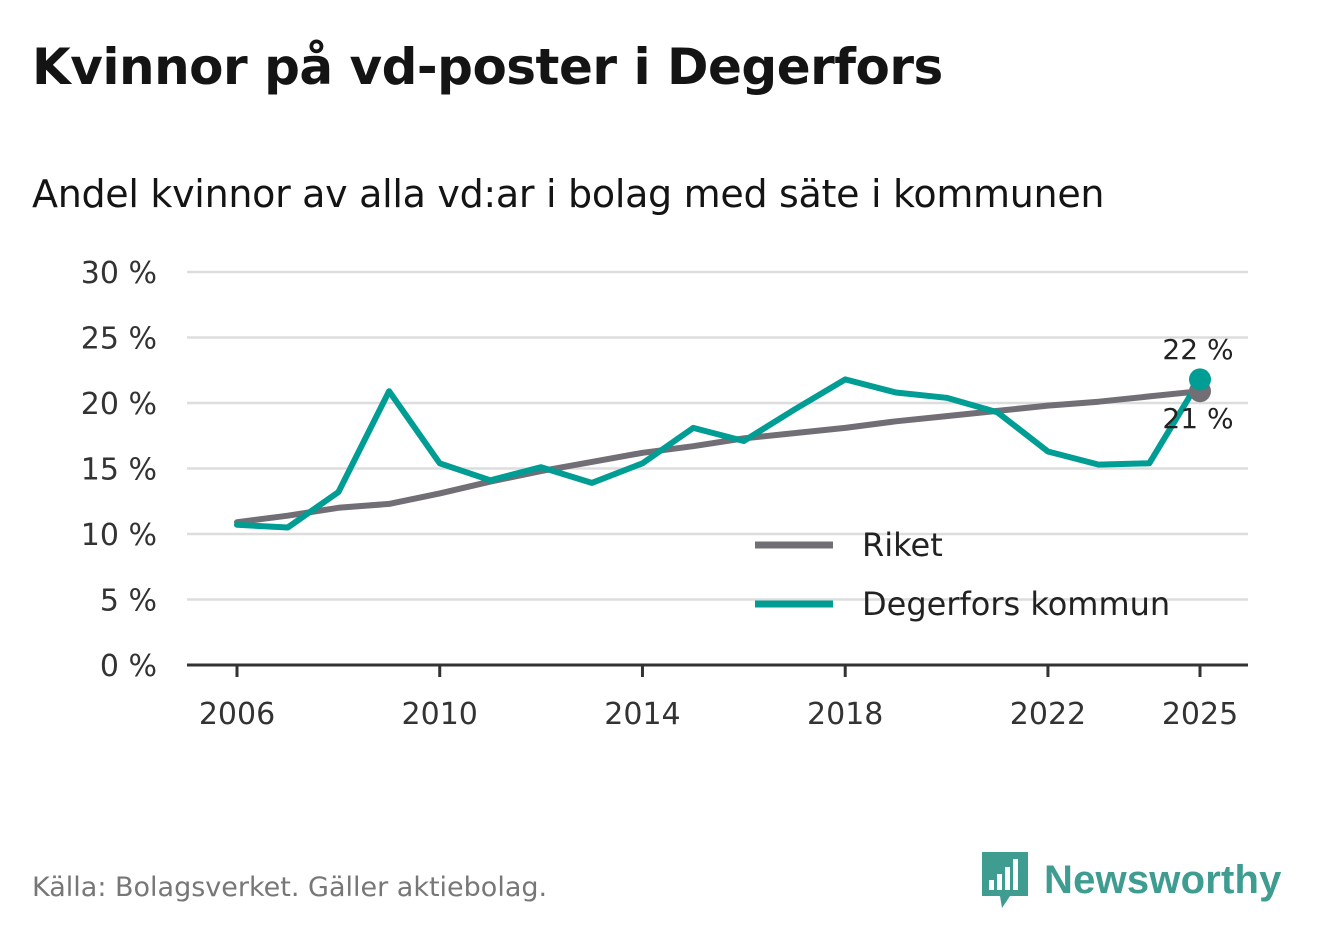 This screenshot has height=939, width=1322. What do you see at coordinates (440, 714) in the screenshot?
I see `x-tick-label: 2010` at bounding box center [440, 714].